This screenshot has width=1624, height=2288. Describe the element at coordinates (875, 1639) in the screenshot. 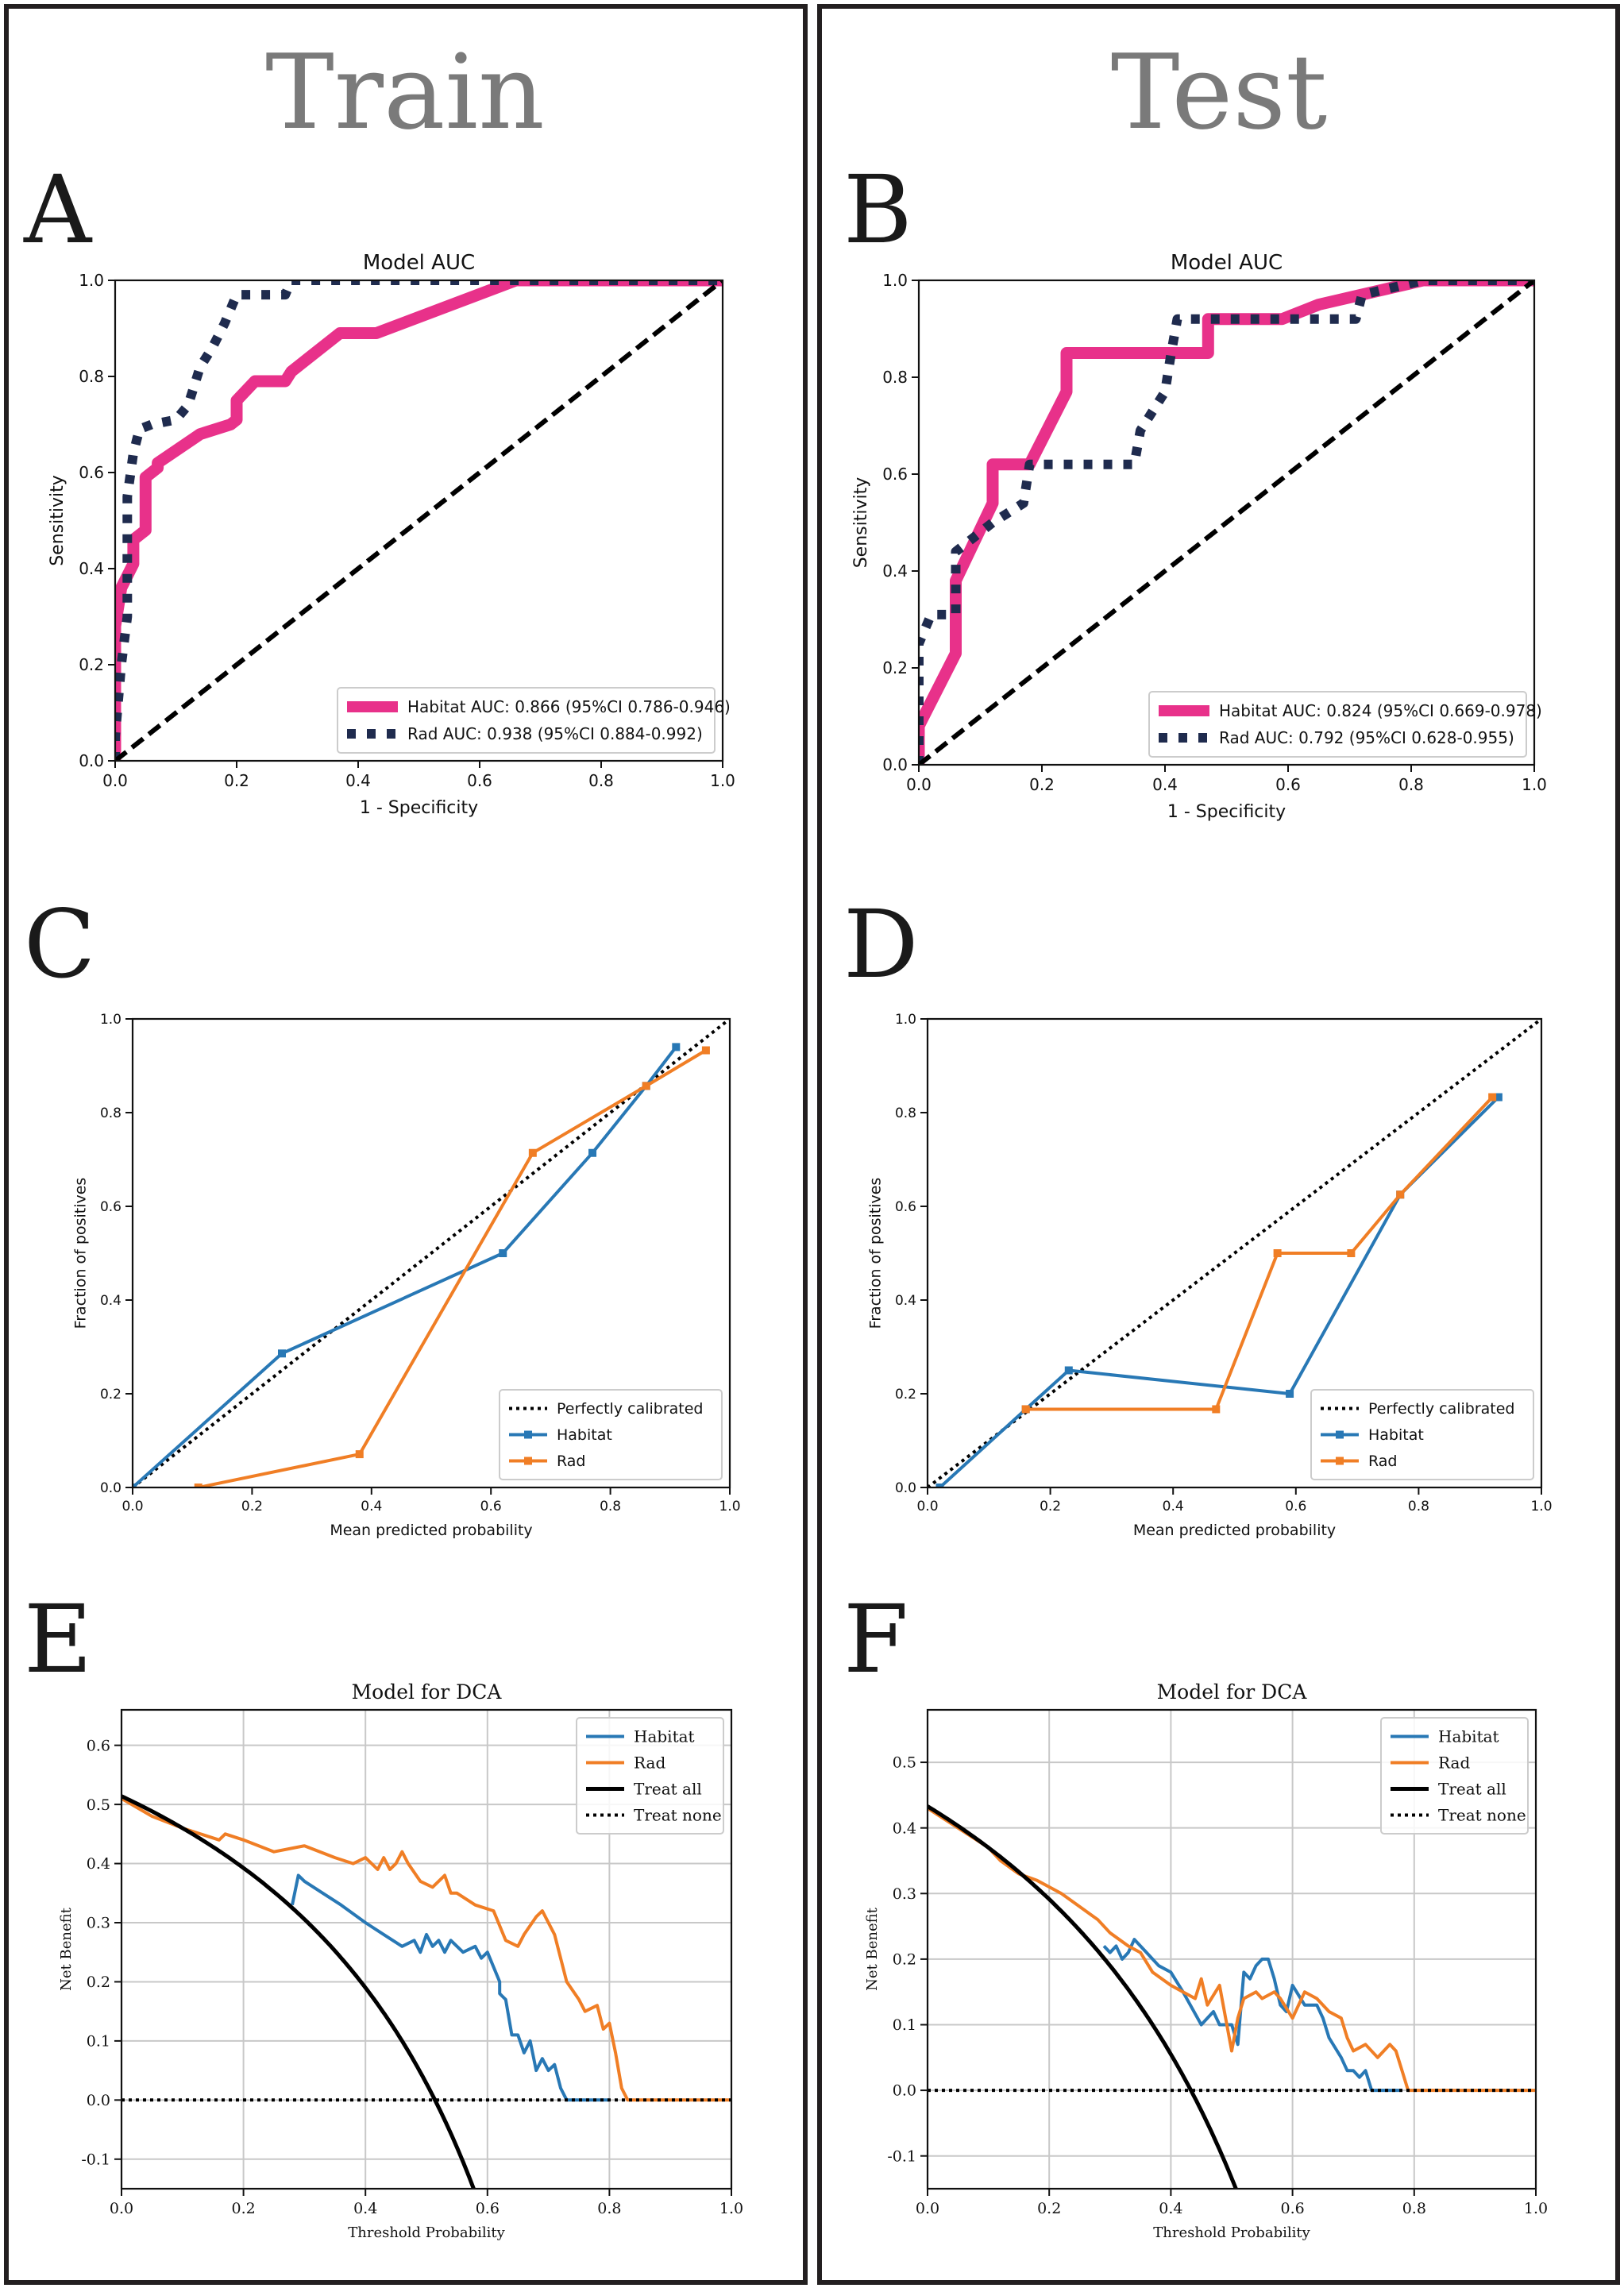

I see `panel-label-f: F` at that location.